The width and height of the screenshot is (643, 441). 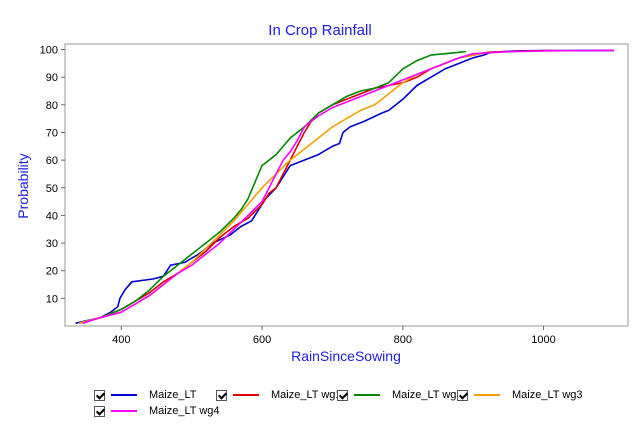 I want to click on y-tick-label: 80, so click(x=52, y=106).